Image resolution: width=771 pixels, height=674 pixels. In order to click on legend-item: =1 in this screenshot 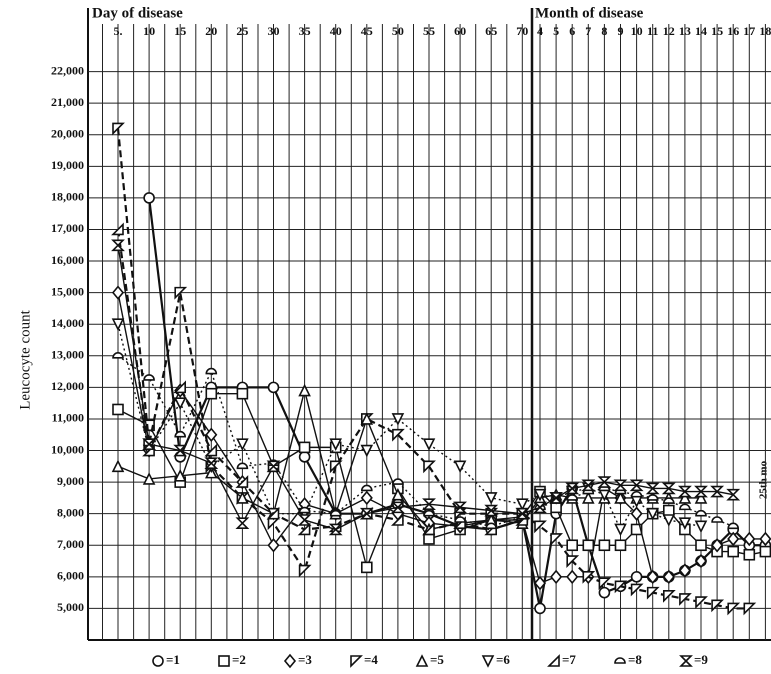, I will do `click(166, 659)`.